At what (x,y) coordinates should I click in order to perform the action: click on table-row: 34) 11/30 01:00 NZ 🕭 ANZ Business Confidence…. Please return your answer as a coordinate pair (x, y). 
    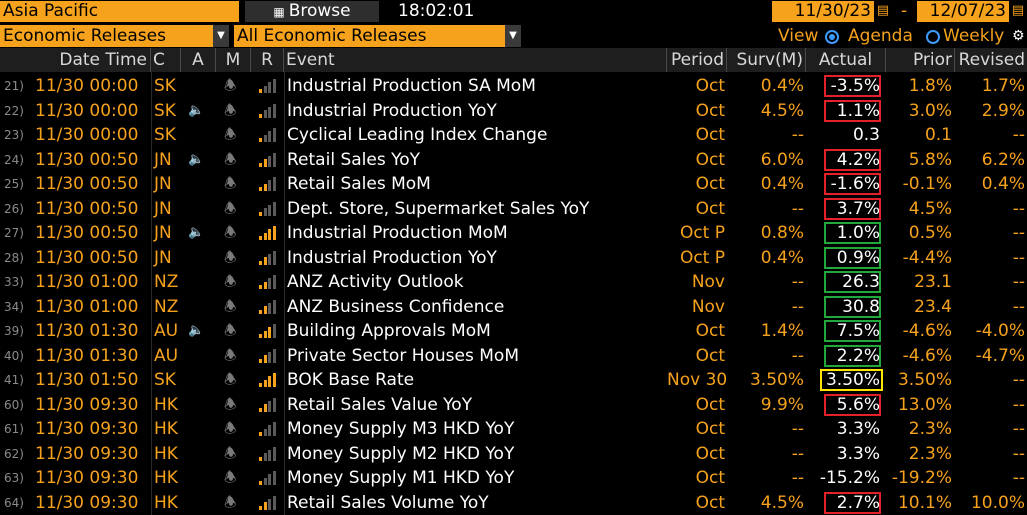
    Looking at the image, I should click on (513, 307).